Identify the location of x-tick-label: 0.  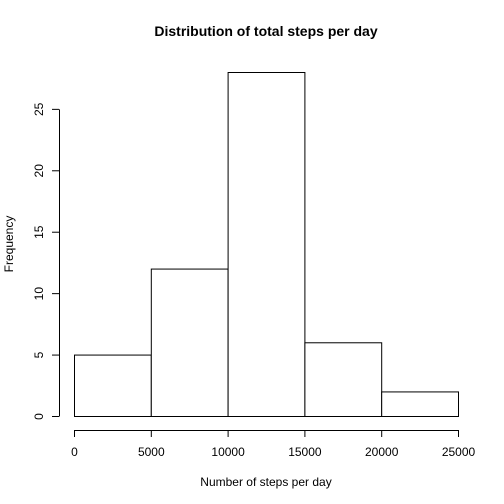
(74, 452).